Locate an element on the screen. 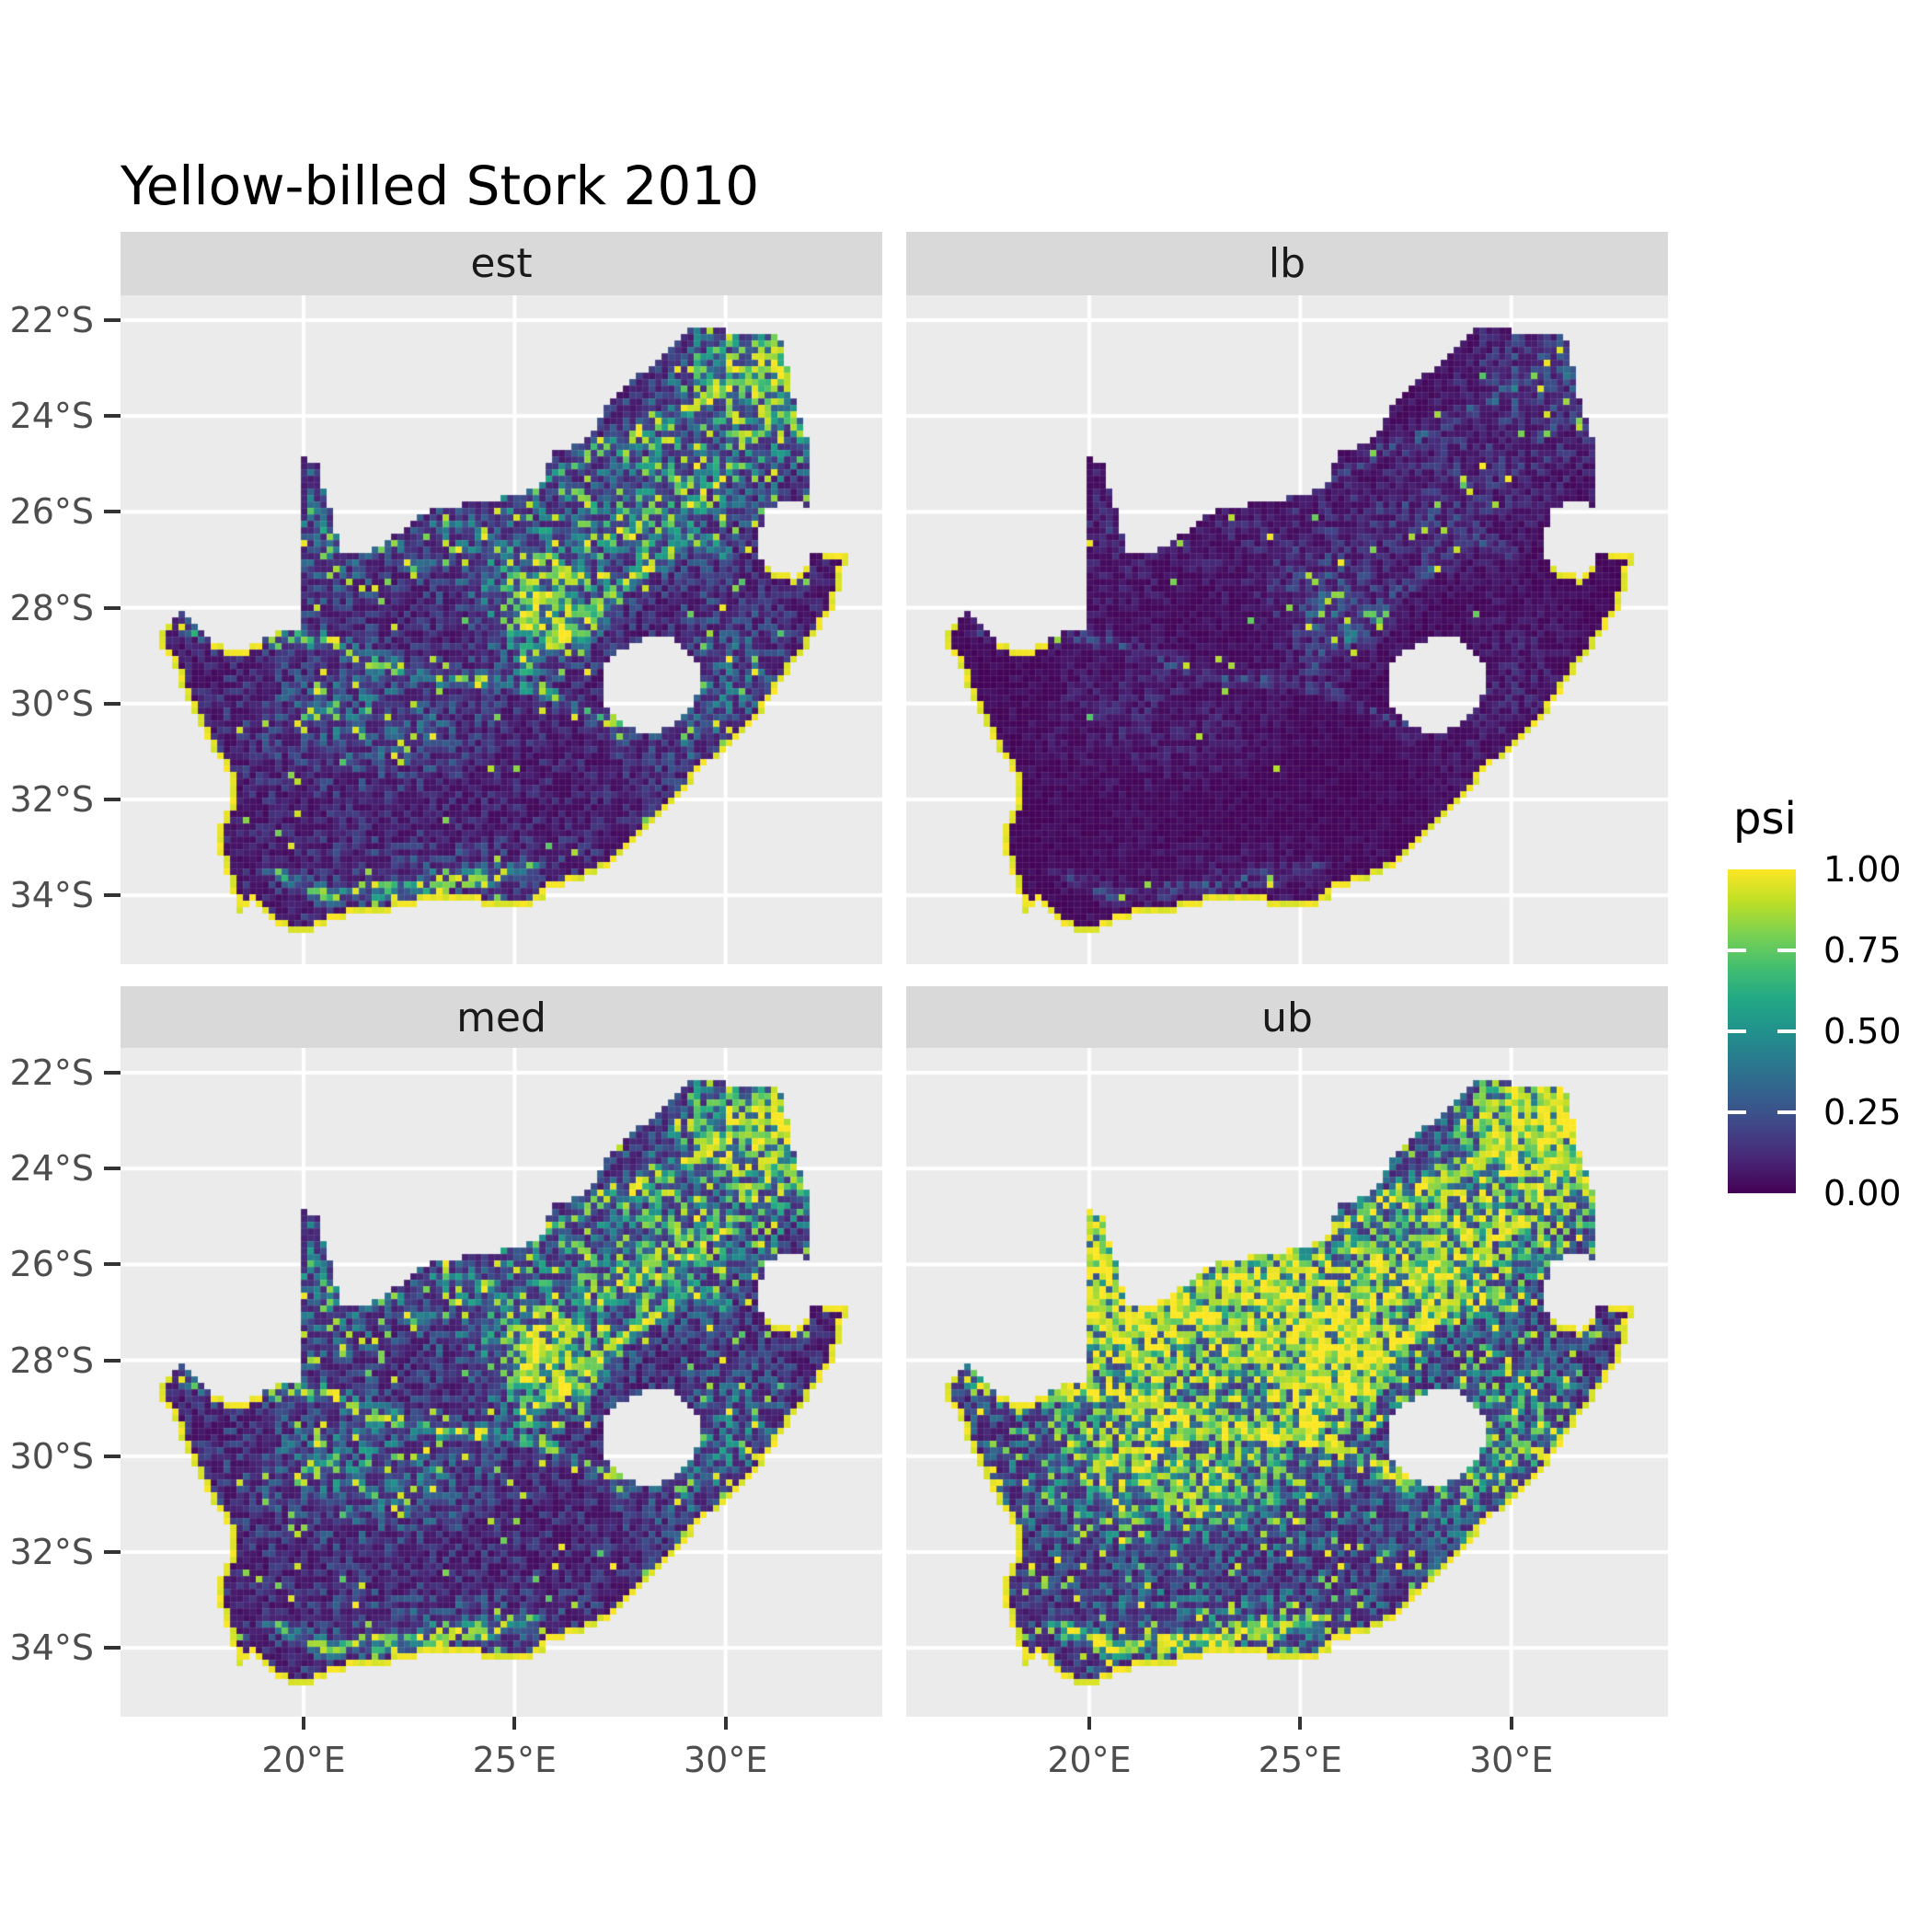  facet-strip-label: lb is located at coordinates (1287, 263).